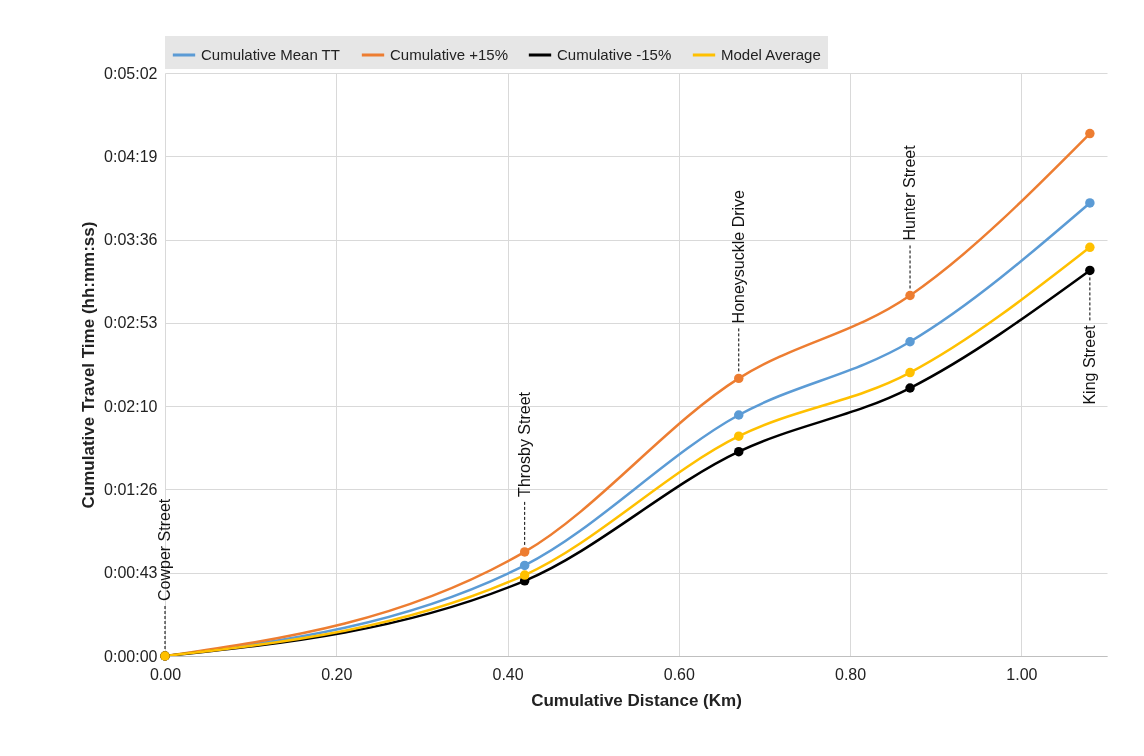  Describe the element at coordinates (89, 365) in the screenshot. I see `y-axis-title: Cumulative Travel Time (hh:mm:ss)` at that location.